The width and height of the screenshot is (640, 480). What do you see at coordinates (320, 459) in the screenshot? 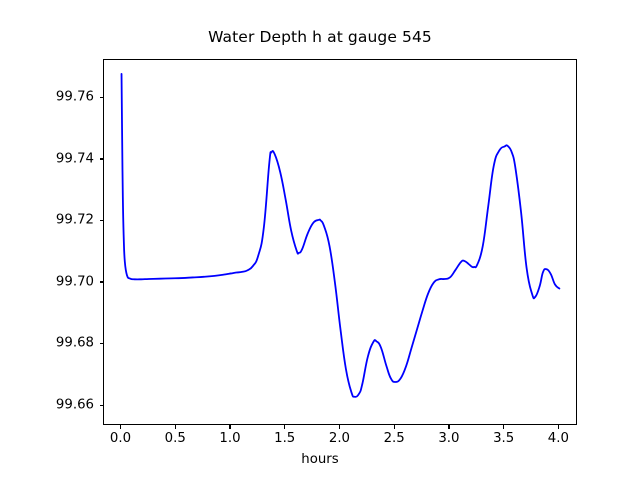
I see `x-axis-label: hours` at bounding box center [320, 459].